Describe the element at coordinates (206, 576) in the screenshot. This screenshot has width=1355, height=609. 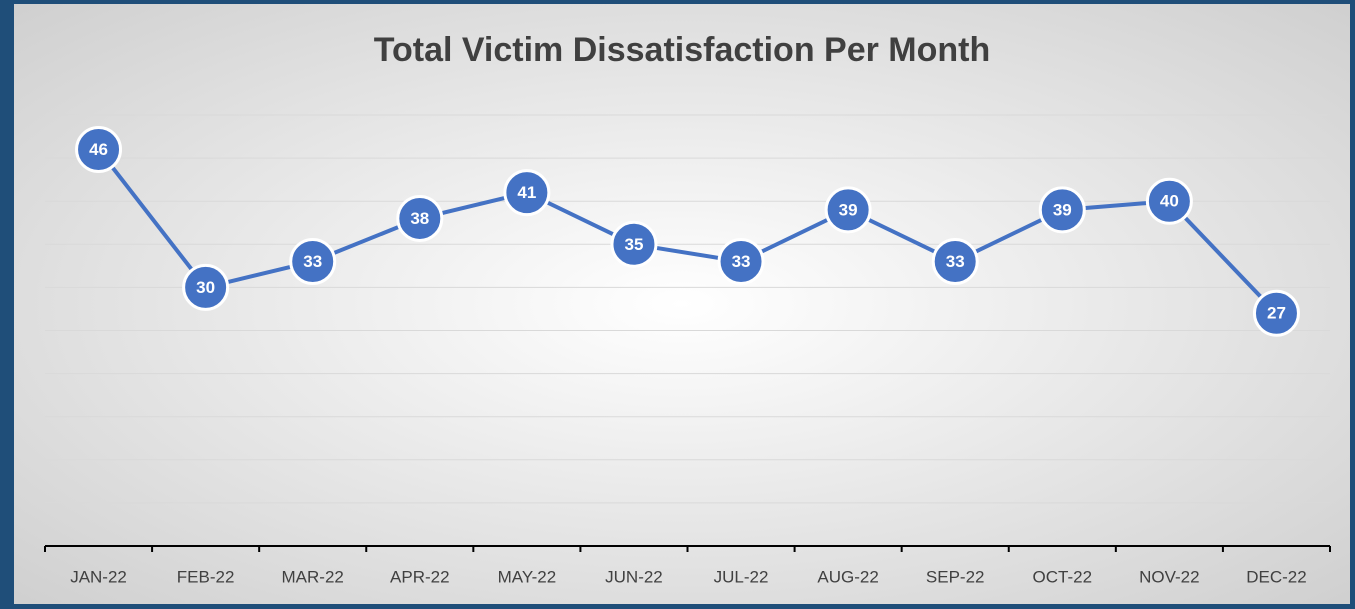
I see `x-tick-label: FEB-22` at that location.